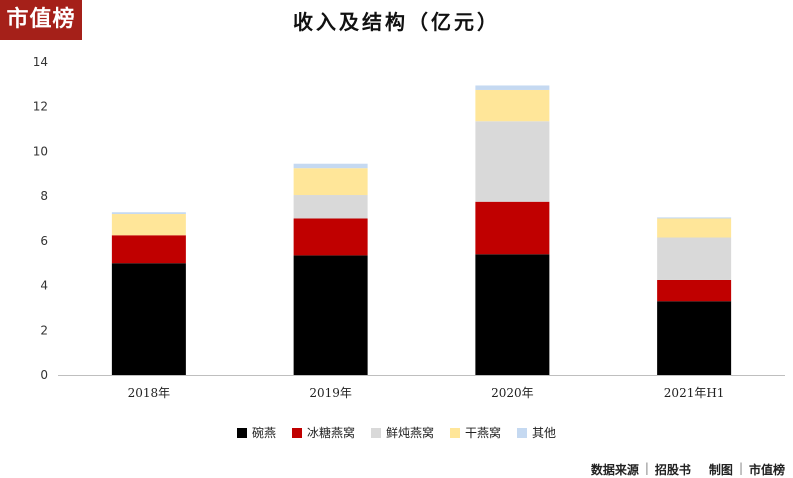  Describe the element at coordinates (40, 151) in the screenshot. I see `y-tick-label: 10` at that location.